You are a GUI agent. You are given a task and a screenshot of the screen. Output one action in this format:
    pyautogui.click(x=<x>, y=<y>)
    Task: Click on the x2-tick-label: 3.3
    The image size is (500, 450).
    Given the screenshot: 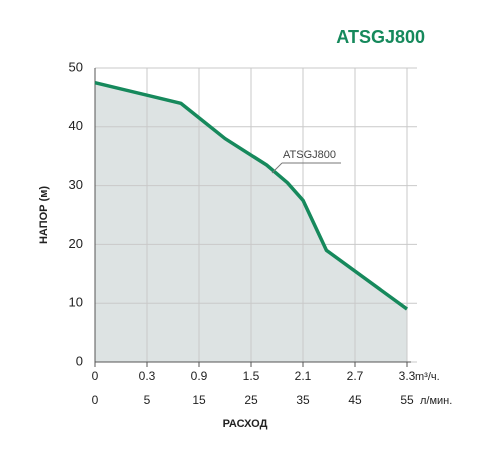 What is the action you would take?
    pyautogui.click(x=407, y=376)
    